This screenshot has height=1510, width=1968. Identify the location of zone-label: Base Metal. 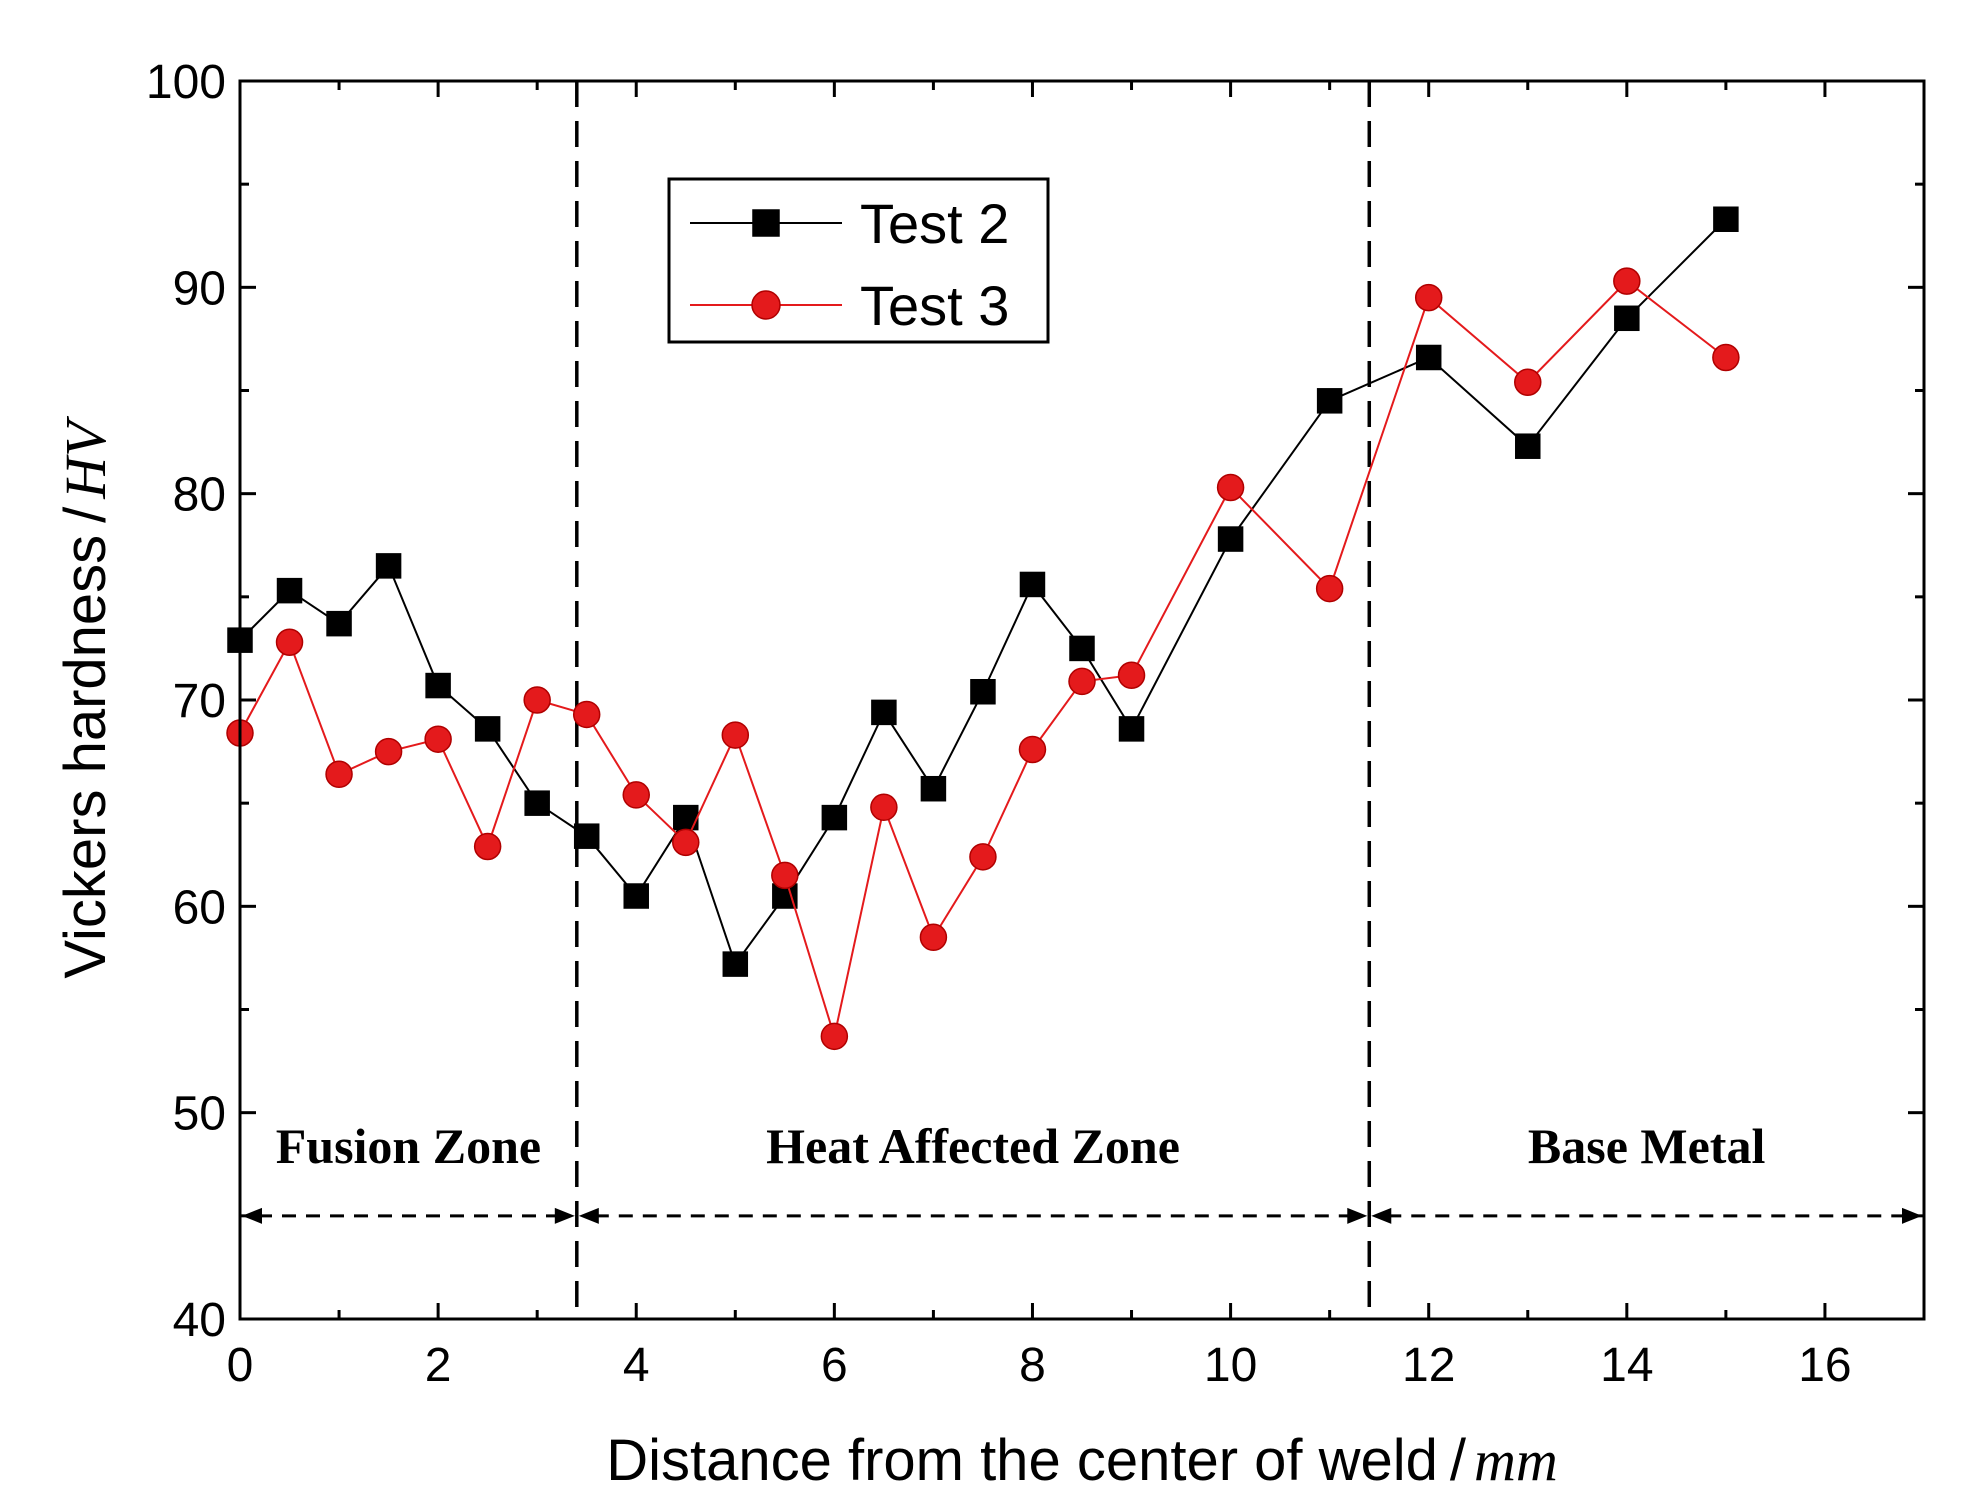
(1647, 1146).